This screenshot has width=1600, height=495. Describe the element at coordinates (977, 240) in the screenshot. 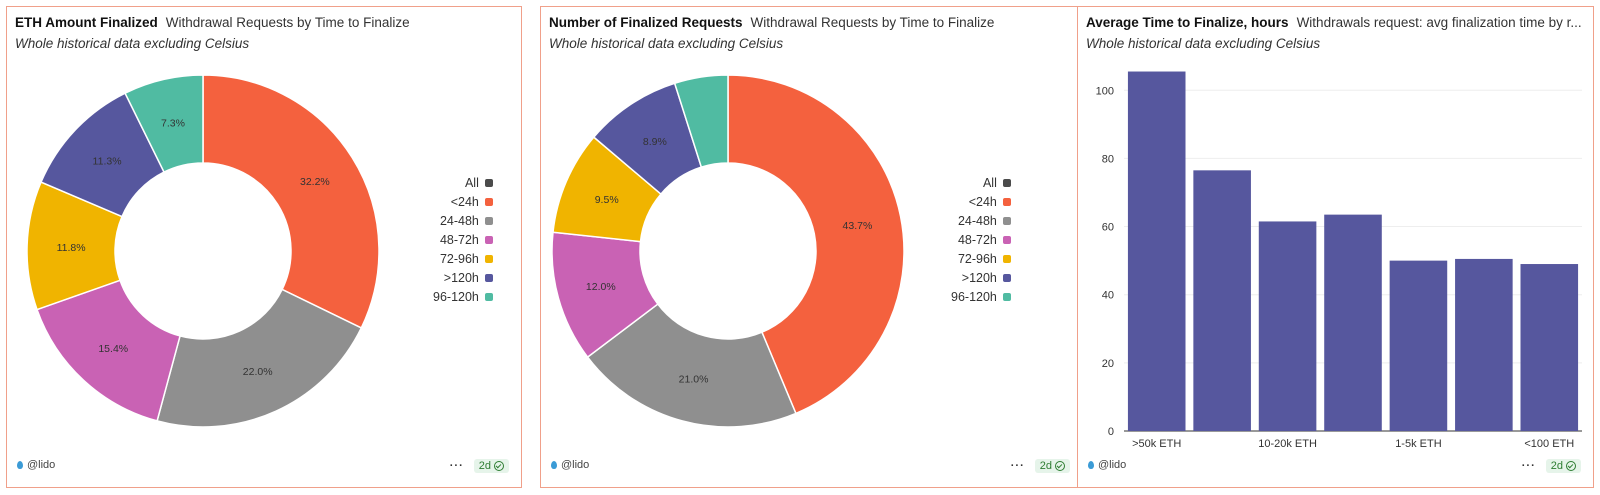

I see `legend-label: 48-72h` at that location.